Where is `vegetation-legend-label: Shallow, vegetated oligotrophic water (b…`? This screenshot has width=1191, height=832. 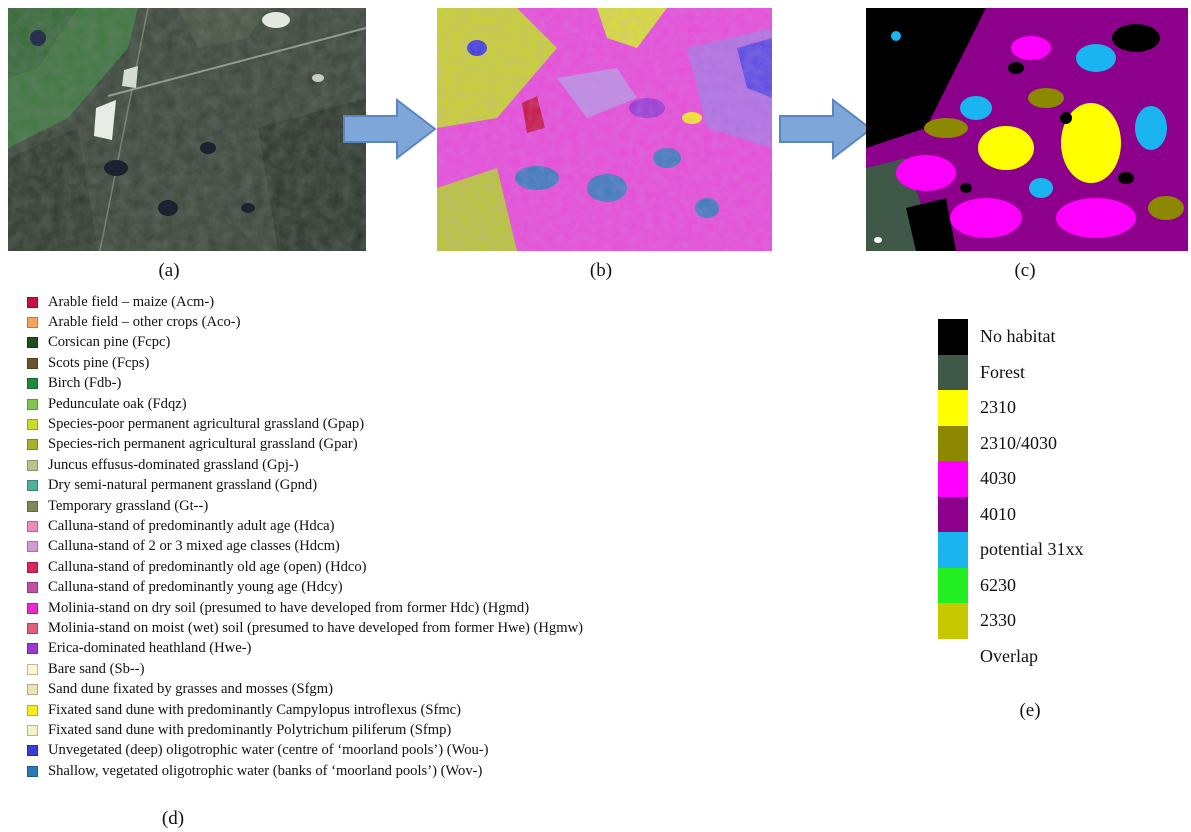
vegetation-legend-label: Shallow, vegetated oligotrophic water (b… is located at coordinates (265, 770).